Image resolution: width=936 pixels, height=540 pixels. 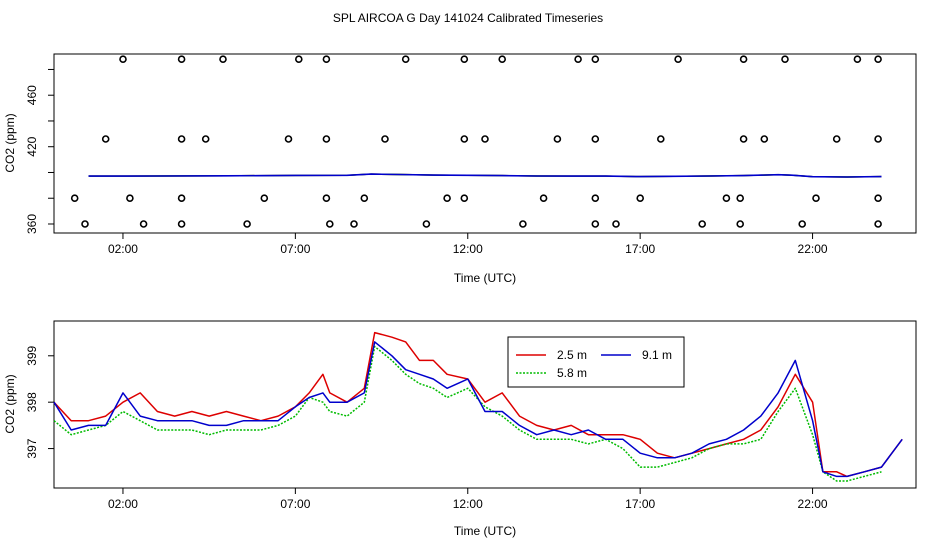 What do you see at coordinates (657, 355) in the screenshot?
I see `legend-label-9-1m: 9.1 m` at bounding box center [657, 355].